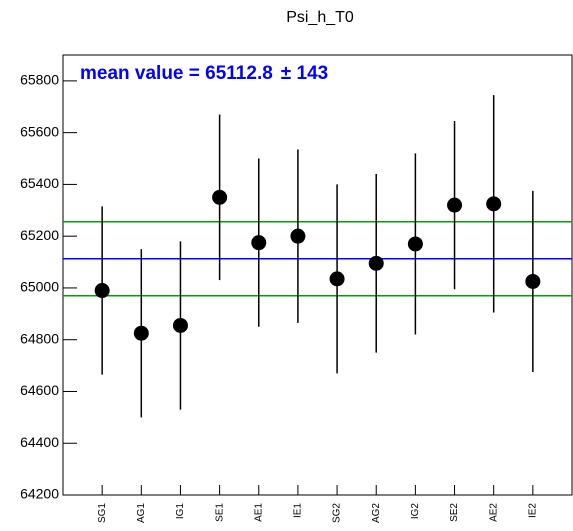 This screenshot has height=531, width=573. What do you see at coordinates (493, 512) in the screenshot?
I see `x-tick-label: AE2` at bounding box center [493, 512].